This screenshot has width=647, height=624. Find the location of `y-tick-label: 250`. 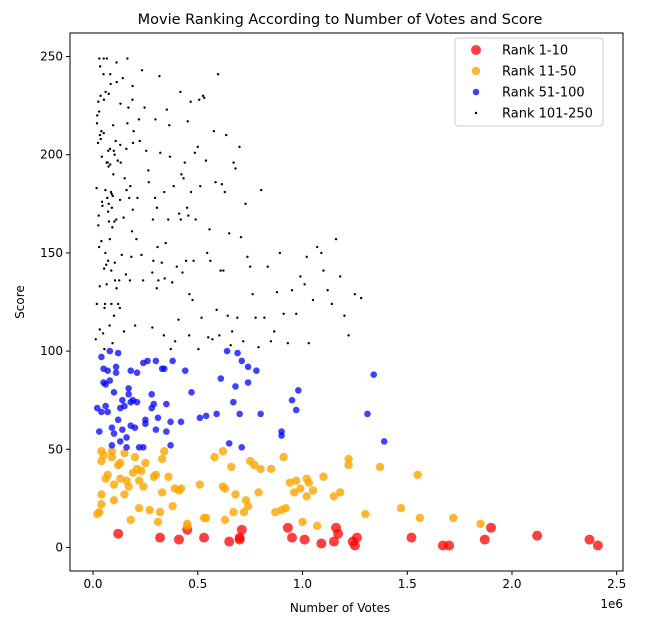

y-tick-label: 250 is located at coordinates (51, 57).